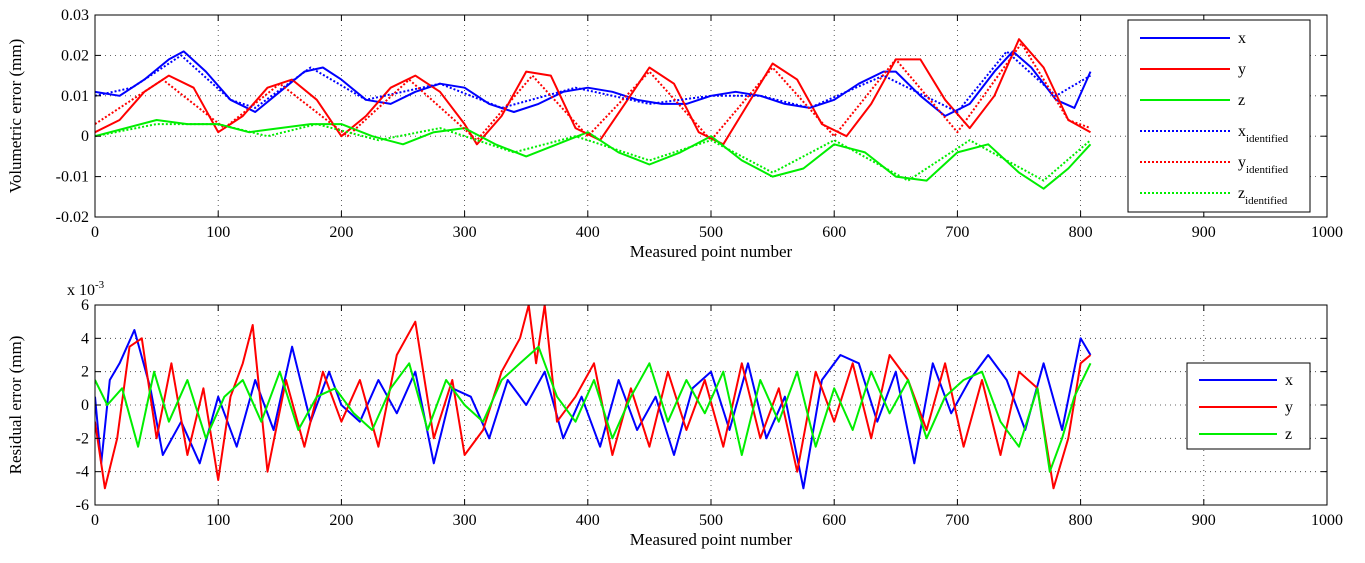 This screenshot has width=1365, height=563. I want to click on y-multiplier: x 10-3, so click(86, 289).